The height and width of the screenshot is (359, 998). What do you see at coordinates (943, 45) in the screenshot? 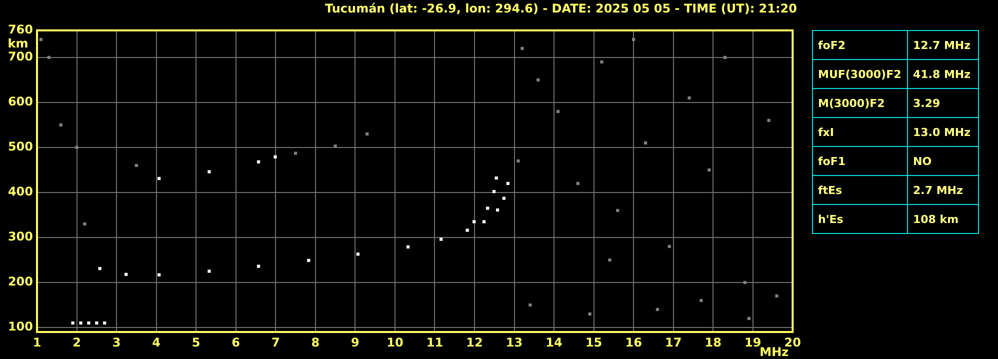
I see `text: 12.7 MHz` at bounding box center [943, 45].